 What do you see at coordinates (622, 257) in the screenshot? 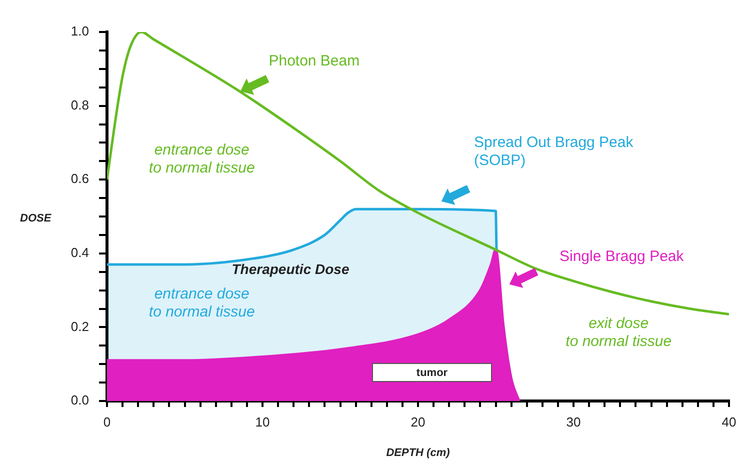
I see `text: Single Bragg Peak` at bounding box center [622, 257].